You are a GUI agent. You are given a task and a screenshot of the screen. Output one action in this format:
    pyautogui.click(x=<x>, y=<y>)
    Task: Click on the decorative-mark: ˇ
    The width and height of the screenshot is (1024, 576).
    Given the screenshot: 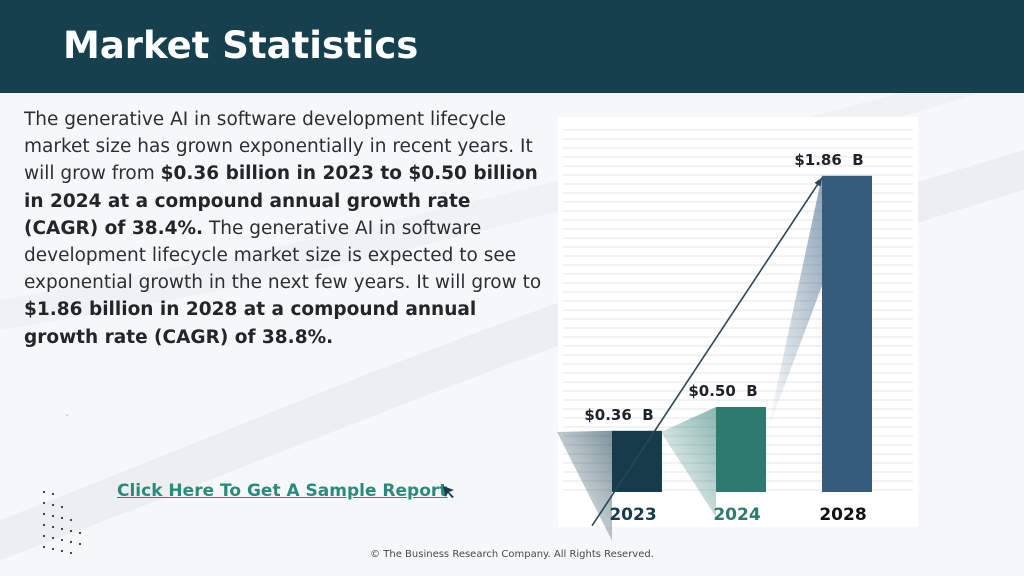 What is the action you would take?
    pyautogui.click(x=67, y=419)
    